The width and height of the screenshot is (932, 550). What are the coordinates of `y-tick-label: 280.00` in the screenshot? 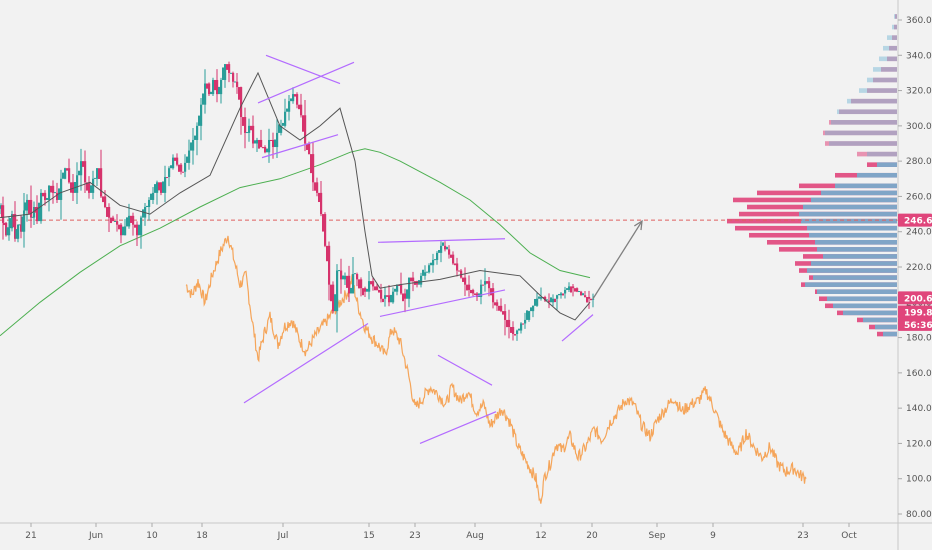 It's located at (919, 162).